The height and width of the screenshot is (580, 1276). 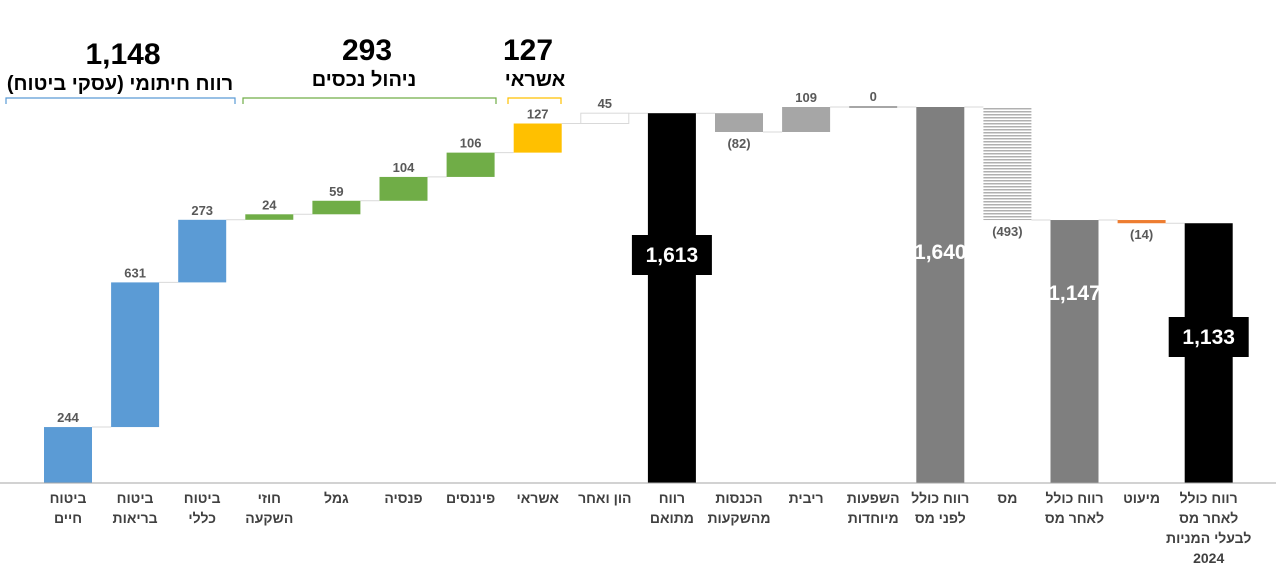 What do you see at coordinates (738, 143) in the screenshot?
I see `value-label-10: (82)` at bounding box center [738, 143].